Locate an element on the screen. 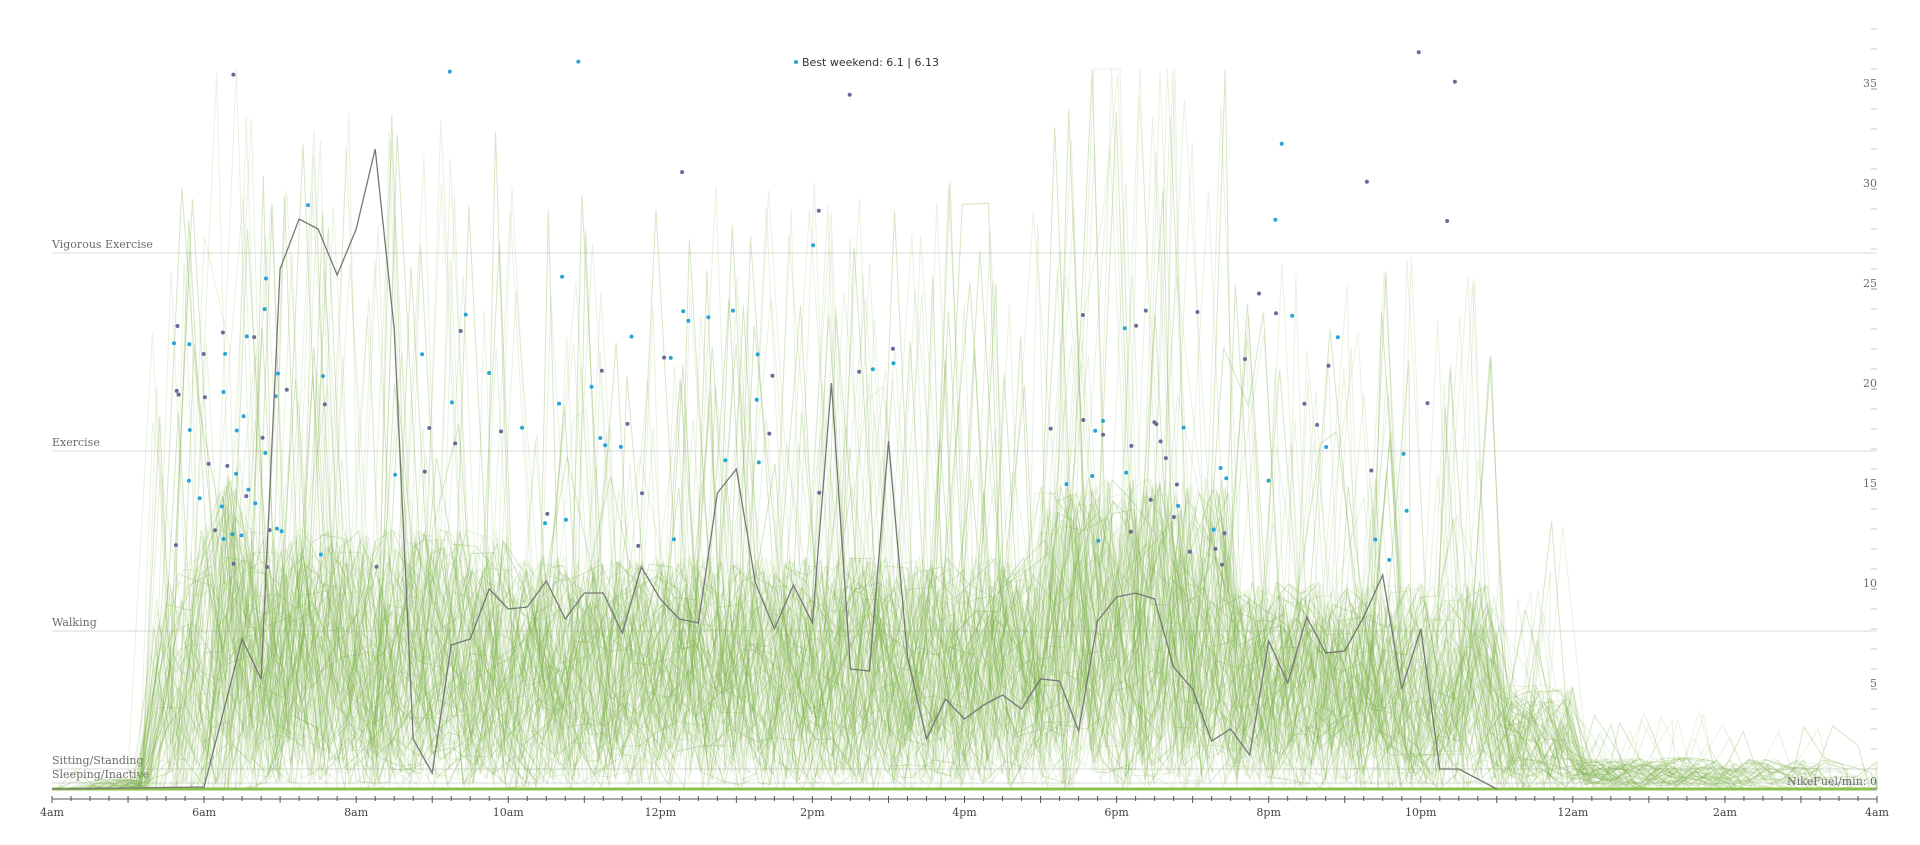  y-tick-label: 35 is located at coordinates (1870, 83).